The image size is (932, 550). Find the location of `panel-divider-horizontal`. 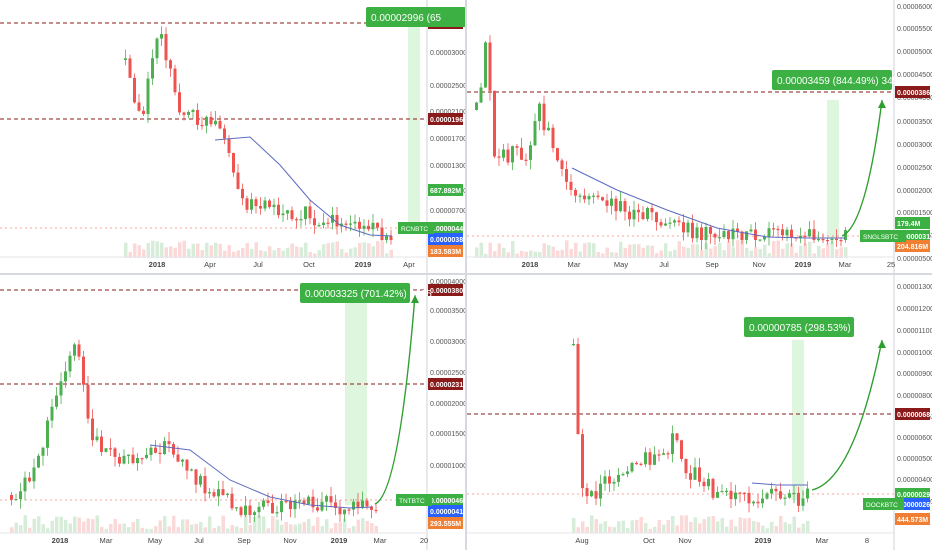

panel-divider-horizontal is located at coordinates (466, 274).